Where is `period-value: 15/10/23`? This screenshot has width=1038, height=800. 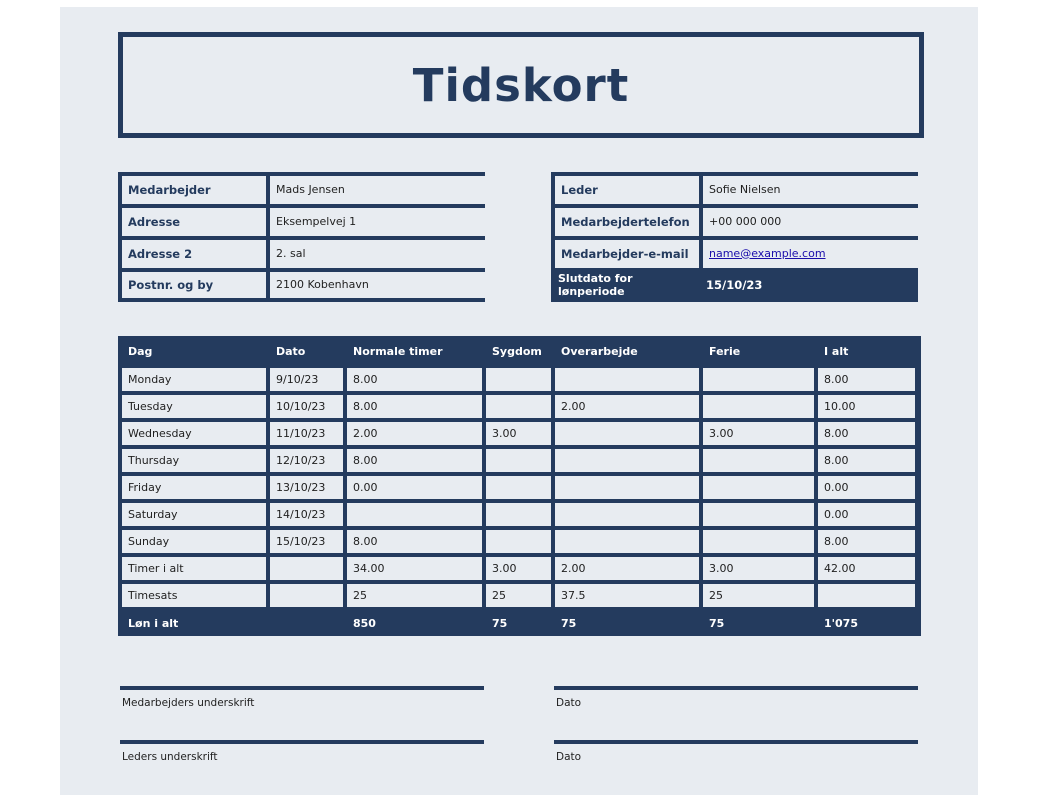 period-value: 15/10/23 is located at coordinates (734, 285).